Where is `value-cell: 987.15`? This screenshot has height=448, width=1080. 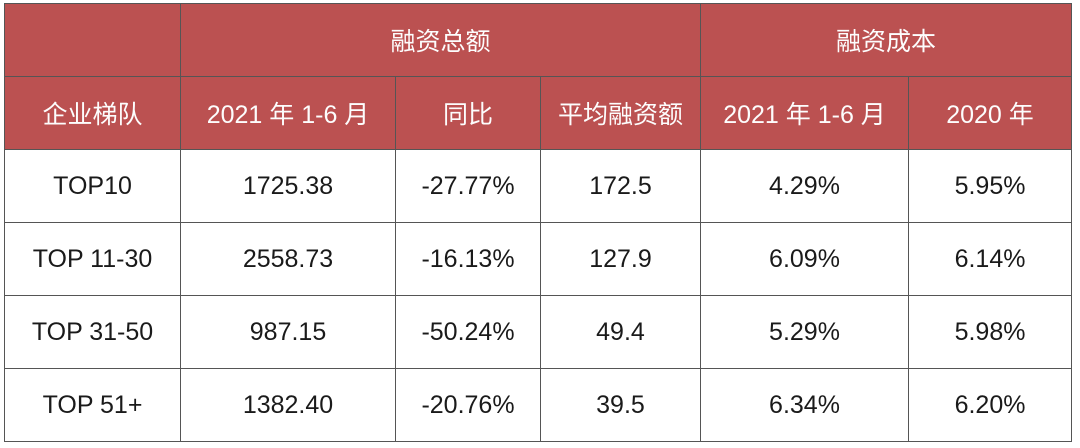 value-cell: 987.15 is located at coordinates (288, 332).